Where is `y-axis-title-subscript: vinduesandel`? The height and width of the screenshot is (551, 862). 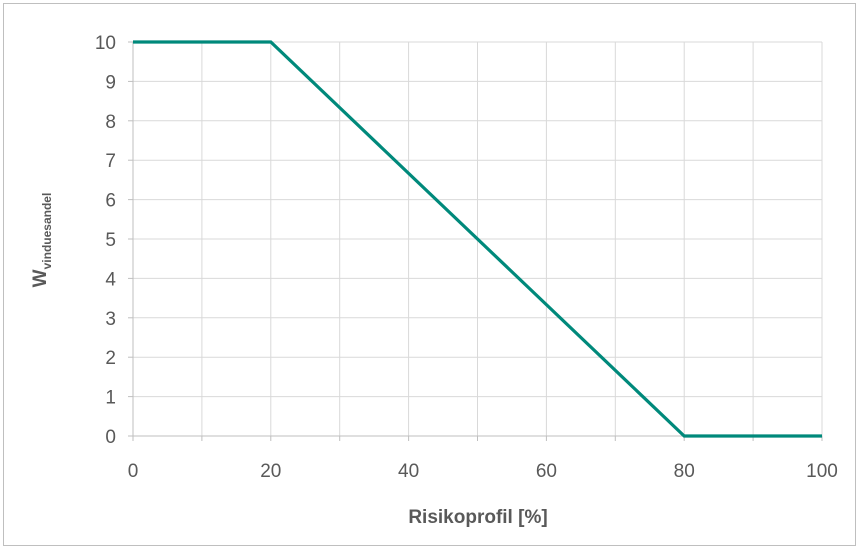 y-axis-title-subscript: vinduesandel is located at coordinates (47, 231).